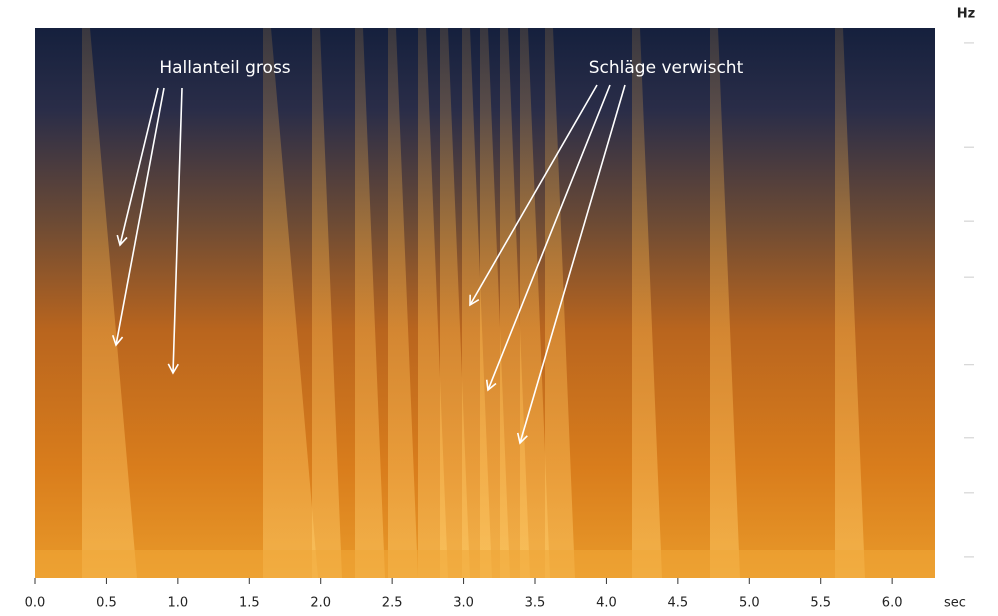  I want to click on x-axis-label: sec, so click(955, 603).